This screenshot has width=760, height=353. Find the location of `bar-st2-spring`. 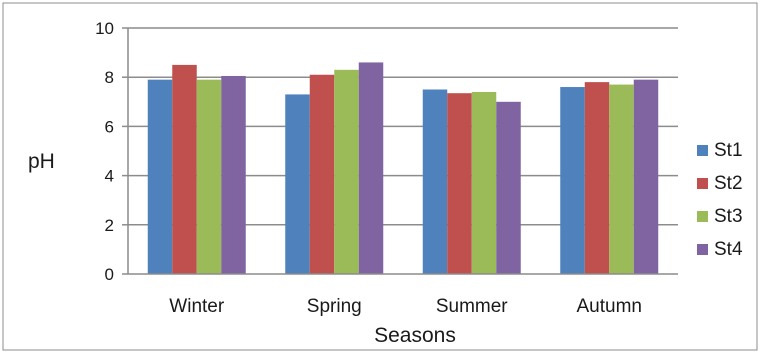

bar-st2-spring is located at coordinates (322, 174).